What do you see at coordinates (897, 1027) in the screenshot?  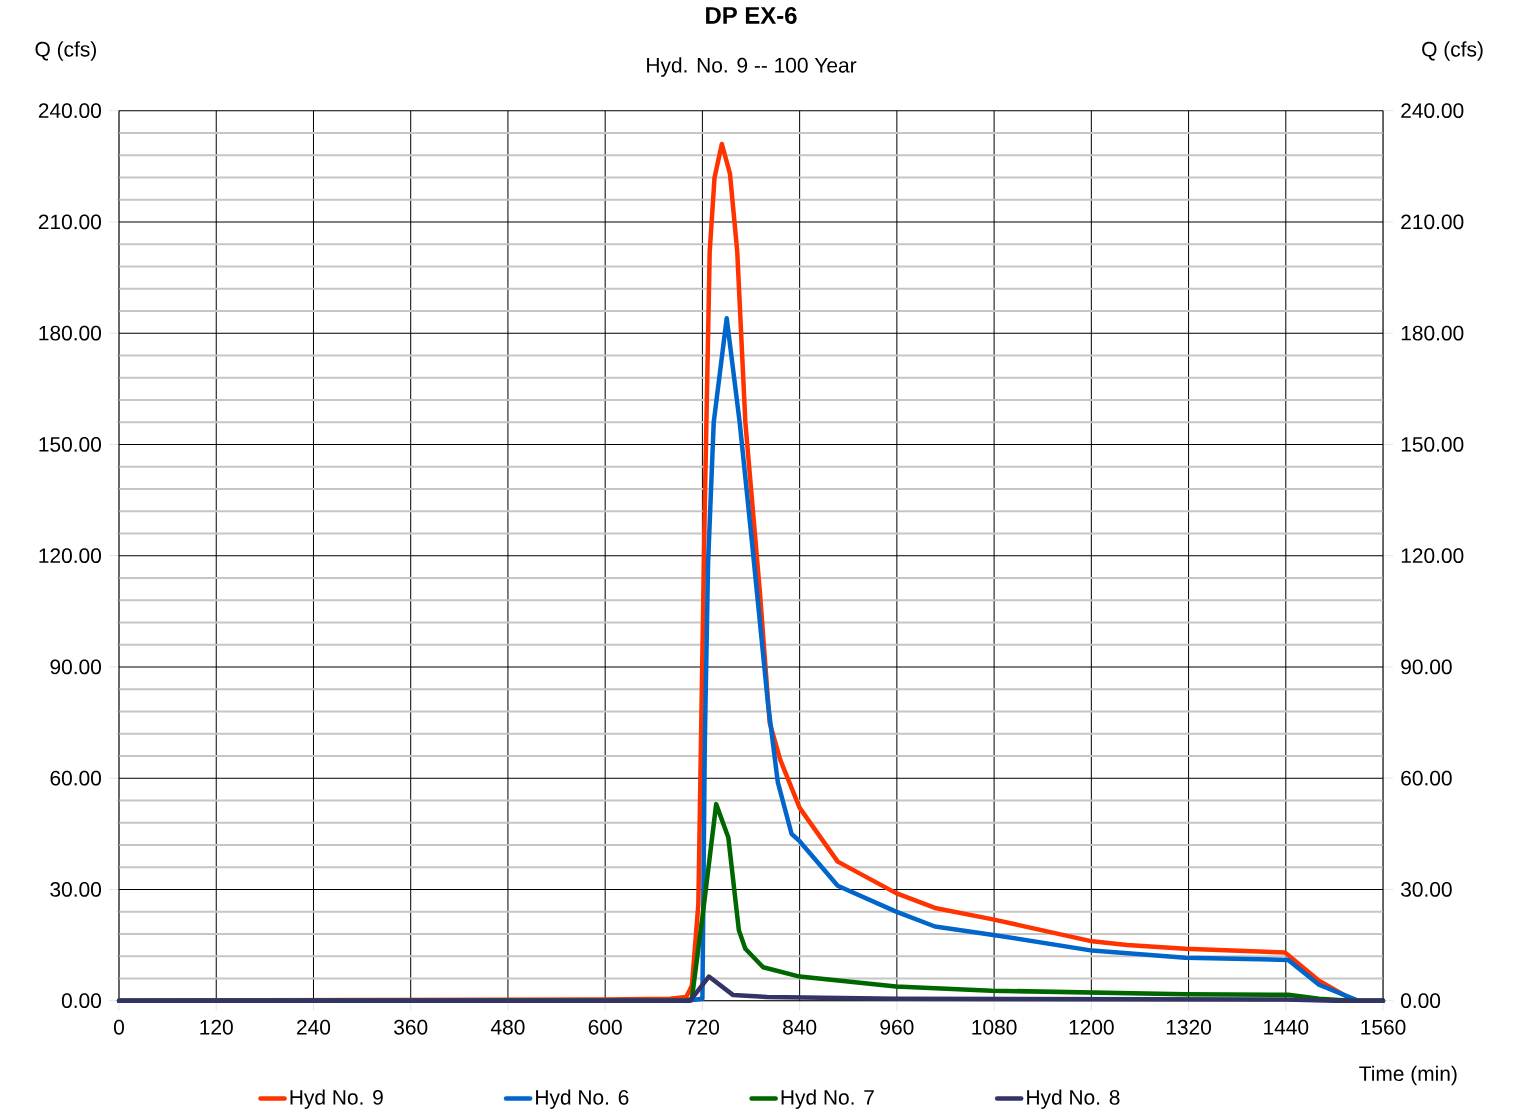 I see `x-tick-label: 960` at bounding box center [897, 1027].